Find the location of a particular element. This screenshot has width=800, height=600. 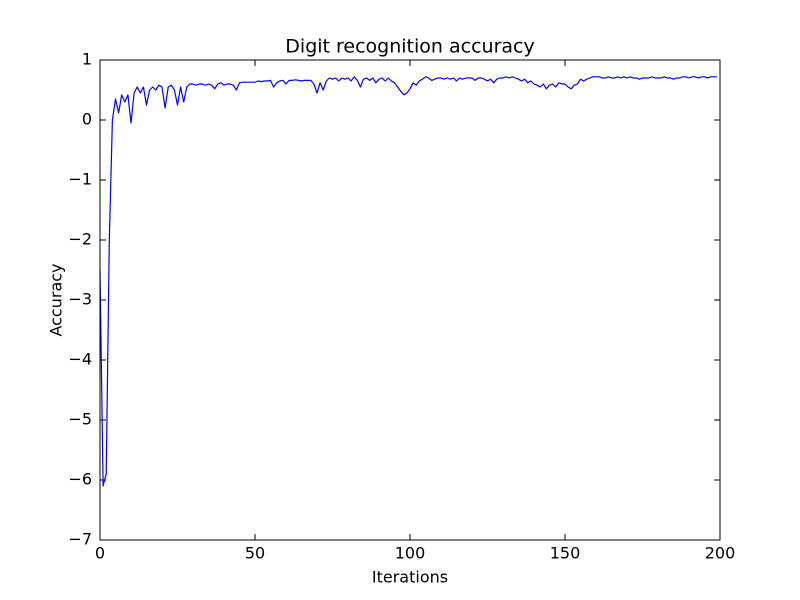

y-tick-label: −3 is located at coordinates (80, 299).